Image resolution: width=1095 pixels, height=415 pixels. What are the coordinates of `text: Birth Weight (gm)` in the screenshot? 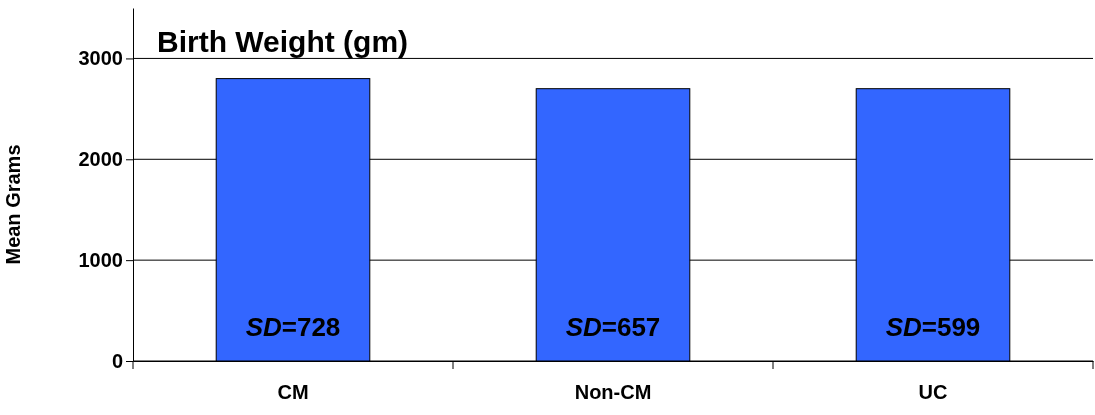 It's located at (283, 41).